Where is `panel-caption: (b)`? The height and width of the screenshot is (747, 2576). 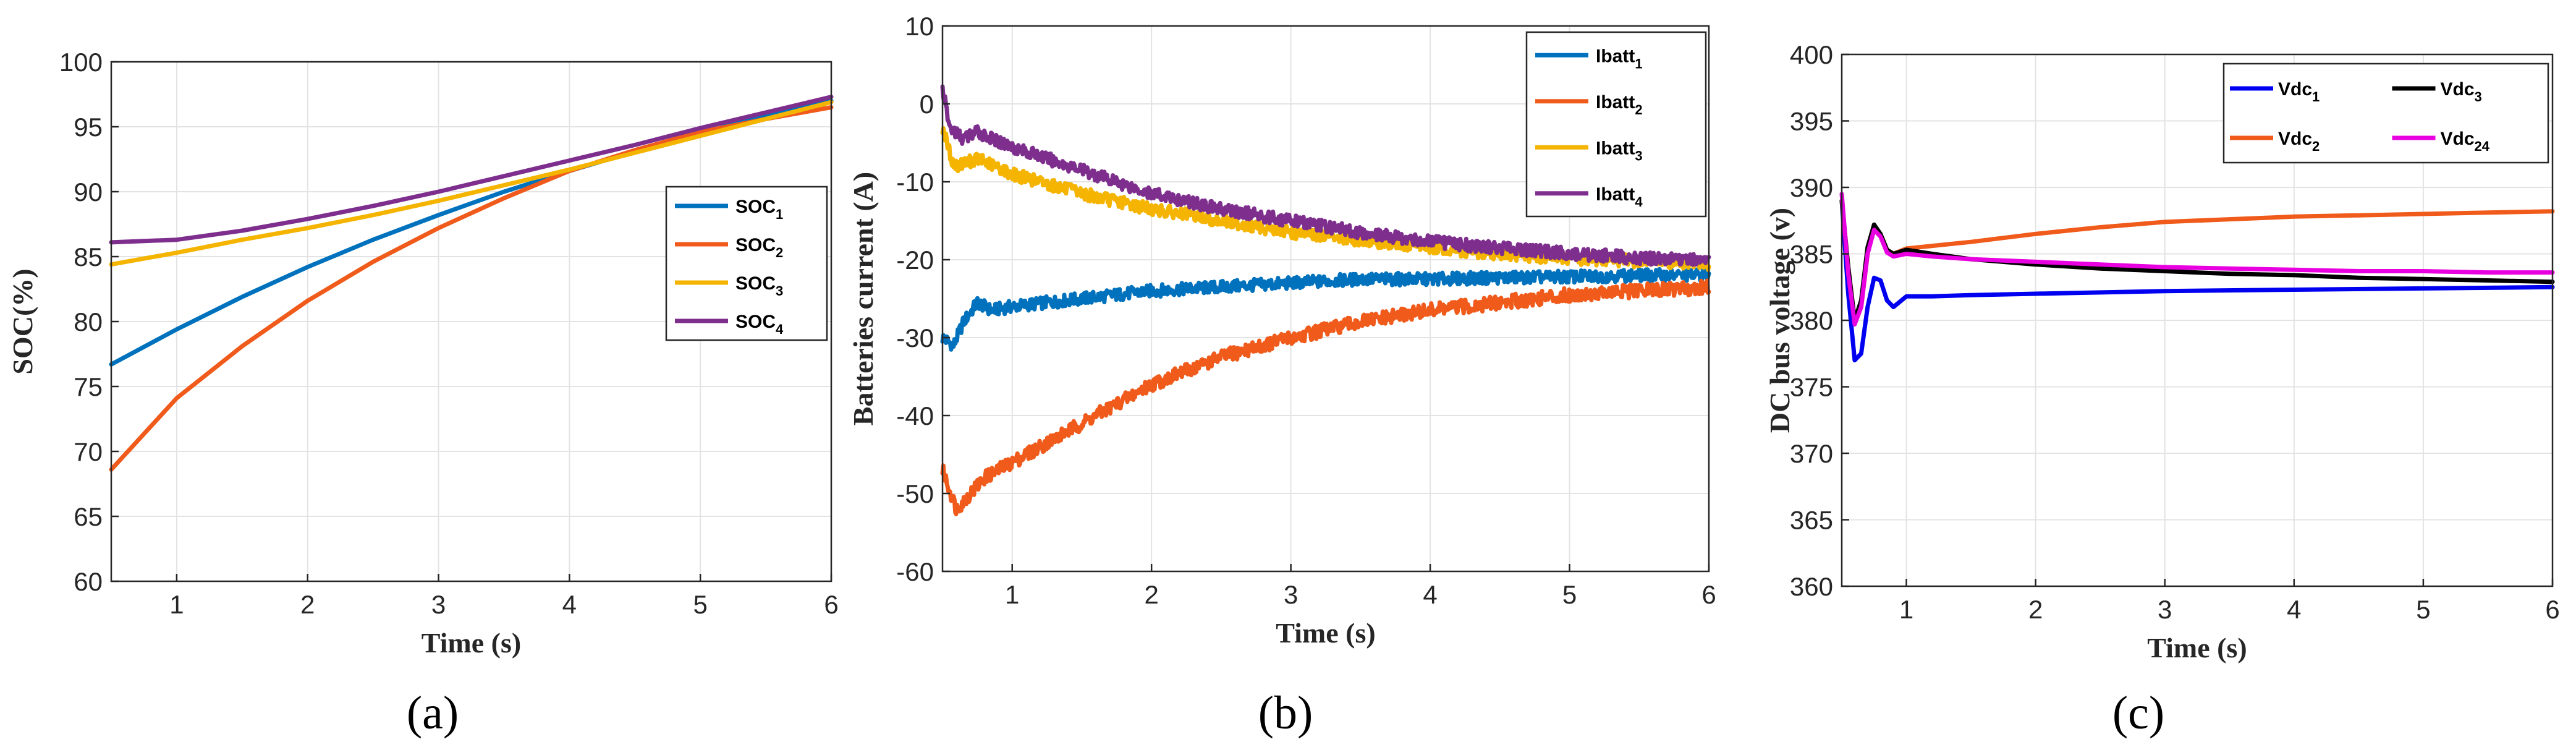 panel-caption: (b) is located at coordinates (1285, 713).